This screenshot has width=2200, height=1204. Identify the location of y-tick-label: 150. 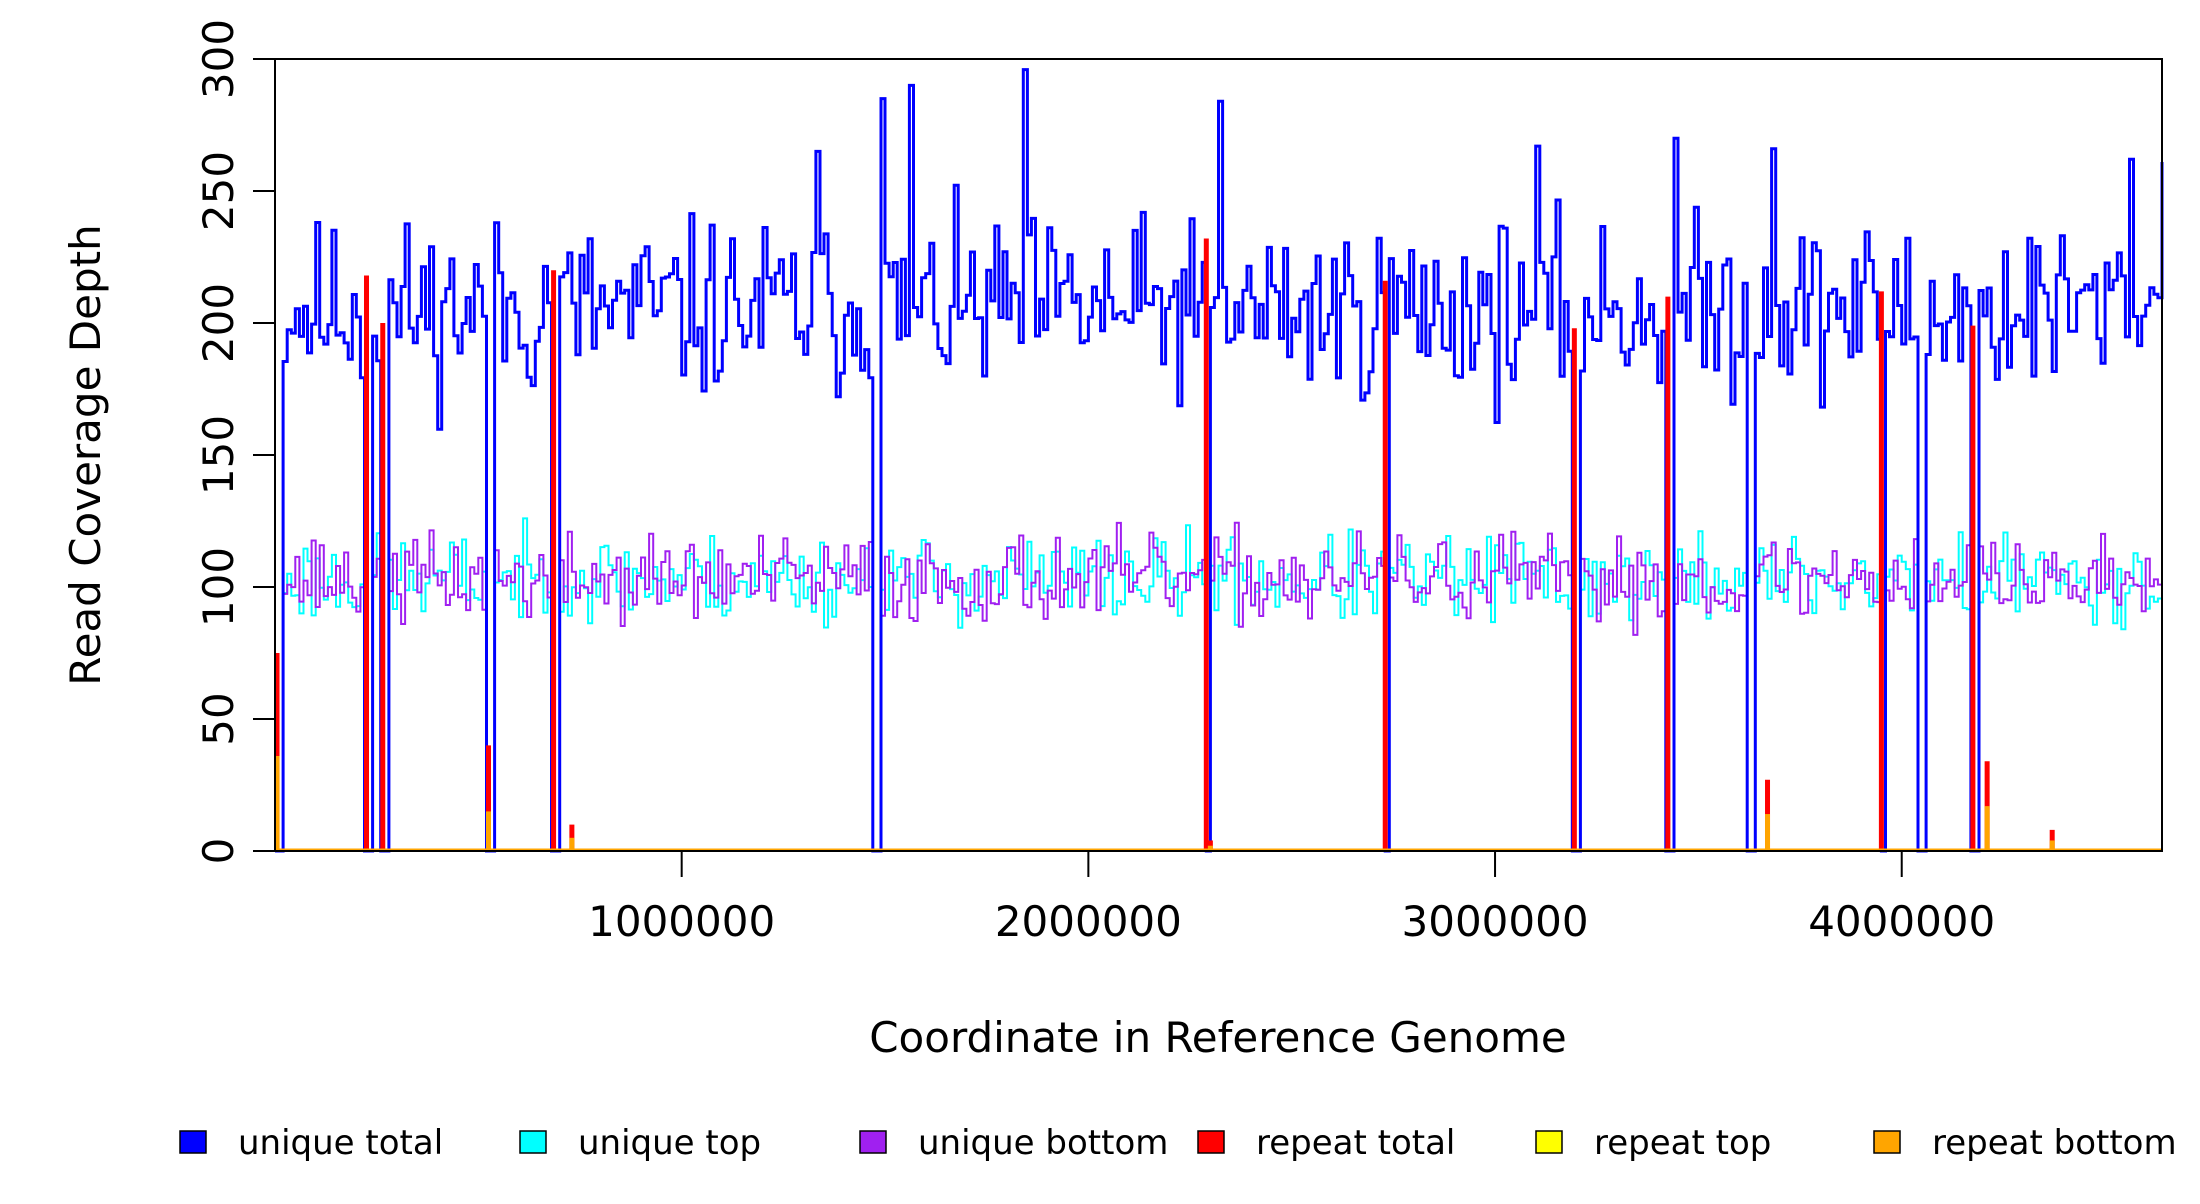
(218, 455).